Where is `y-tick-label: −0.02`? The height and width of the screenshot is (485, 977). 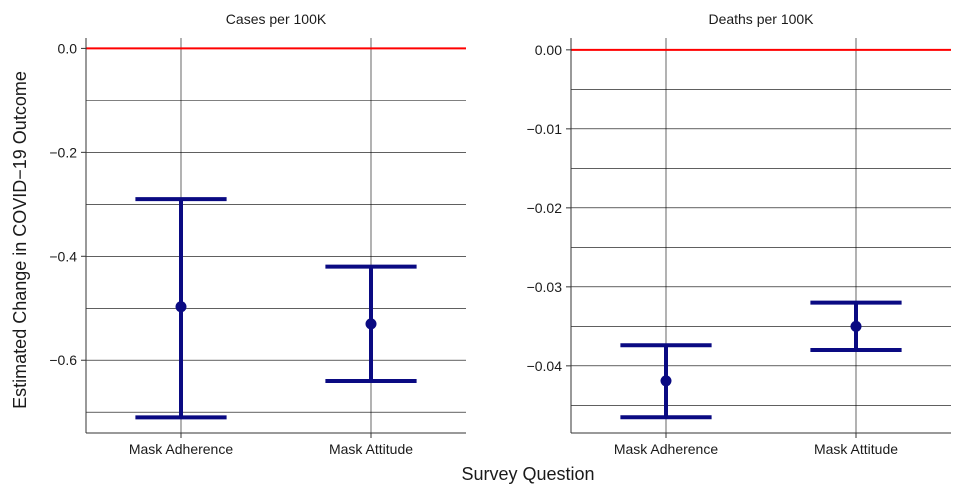
y-tick-label: −0.02 is located at coordinates (545, 208).